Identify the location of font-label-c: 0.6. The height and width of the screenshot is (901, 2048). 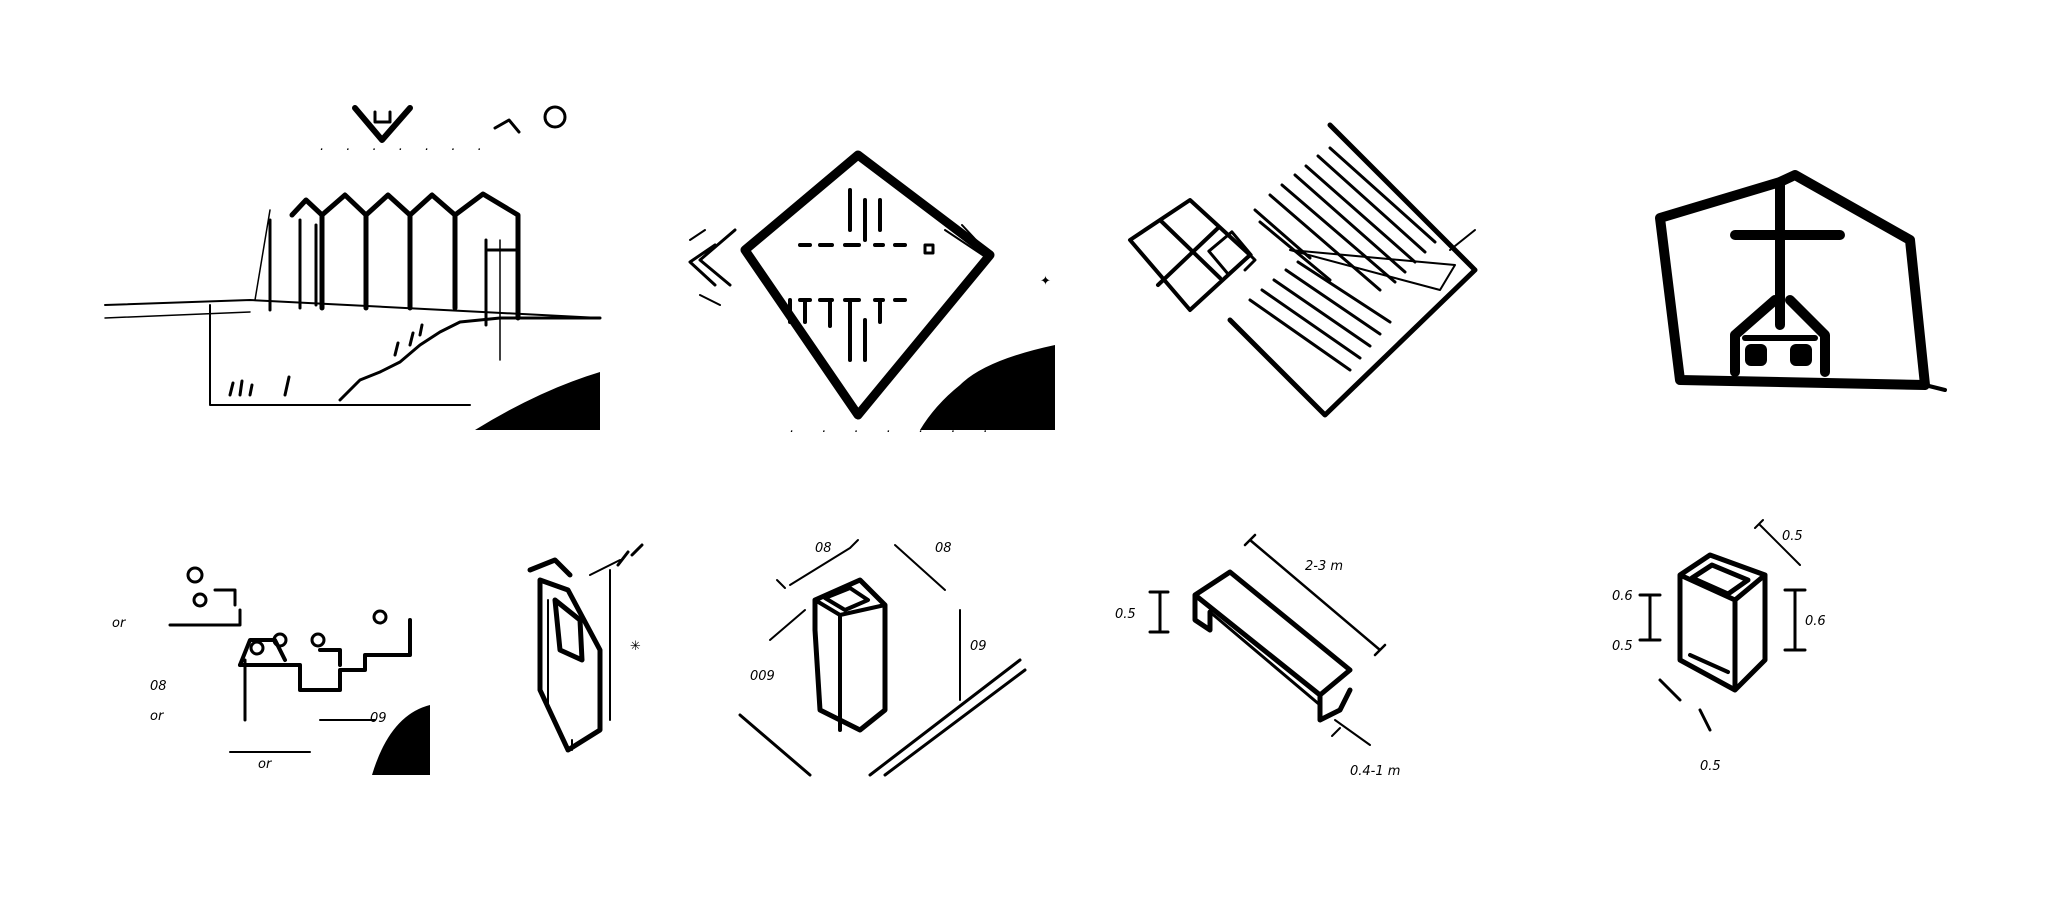
(1815, 621).